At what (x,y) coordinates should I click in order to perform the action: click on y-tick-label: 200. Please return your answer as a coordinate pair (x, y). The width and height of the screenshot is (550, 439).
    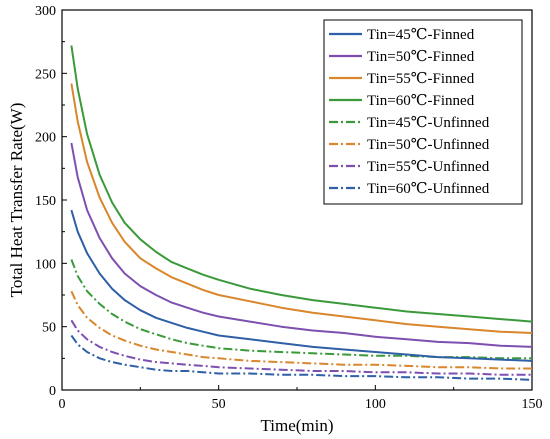
    Looking at the image, I should click on (45, 138).